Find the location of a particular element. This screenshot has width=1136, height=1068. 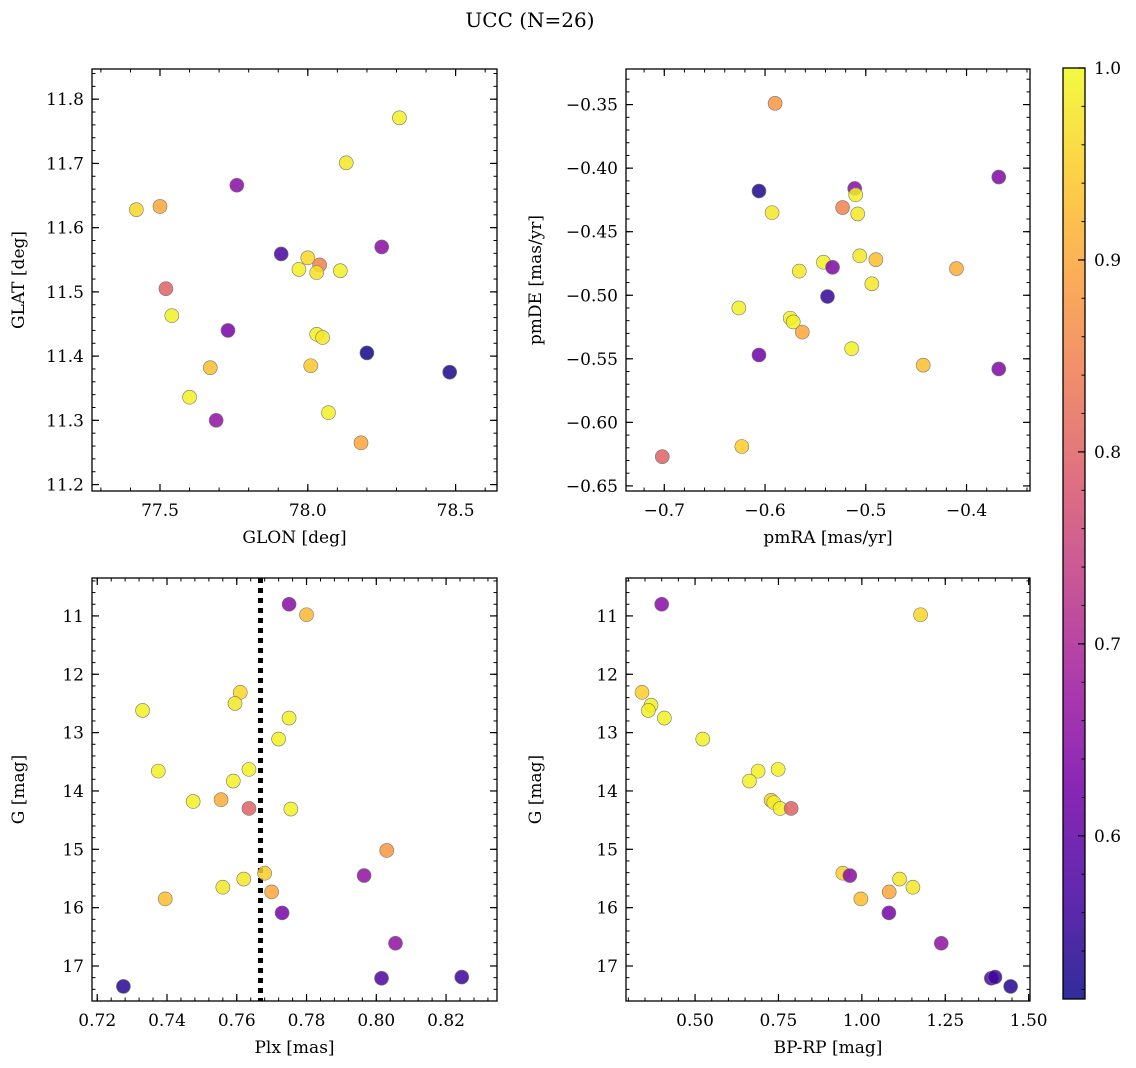

x-tick-label: 78.0 is located at coordinates (308, 511).